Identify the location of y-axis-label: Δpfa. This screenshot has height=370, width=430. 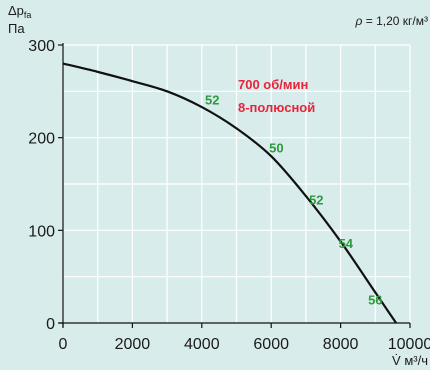
(19, 11).